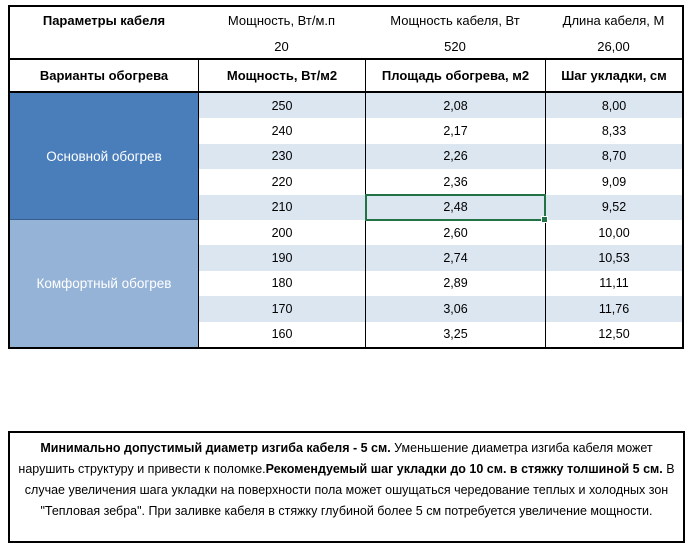 This screenshot has width=692, height=548. Describe the element at coordinates (346, 46) in the screenshot. I see `params-value-row: 20 520 26,00` at that location.